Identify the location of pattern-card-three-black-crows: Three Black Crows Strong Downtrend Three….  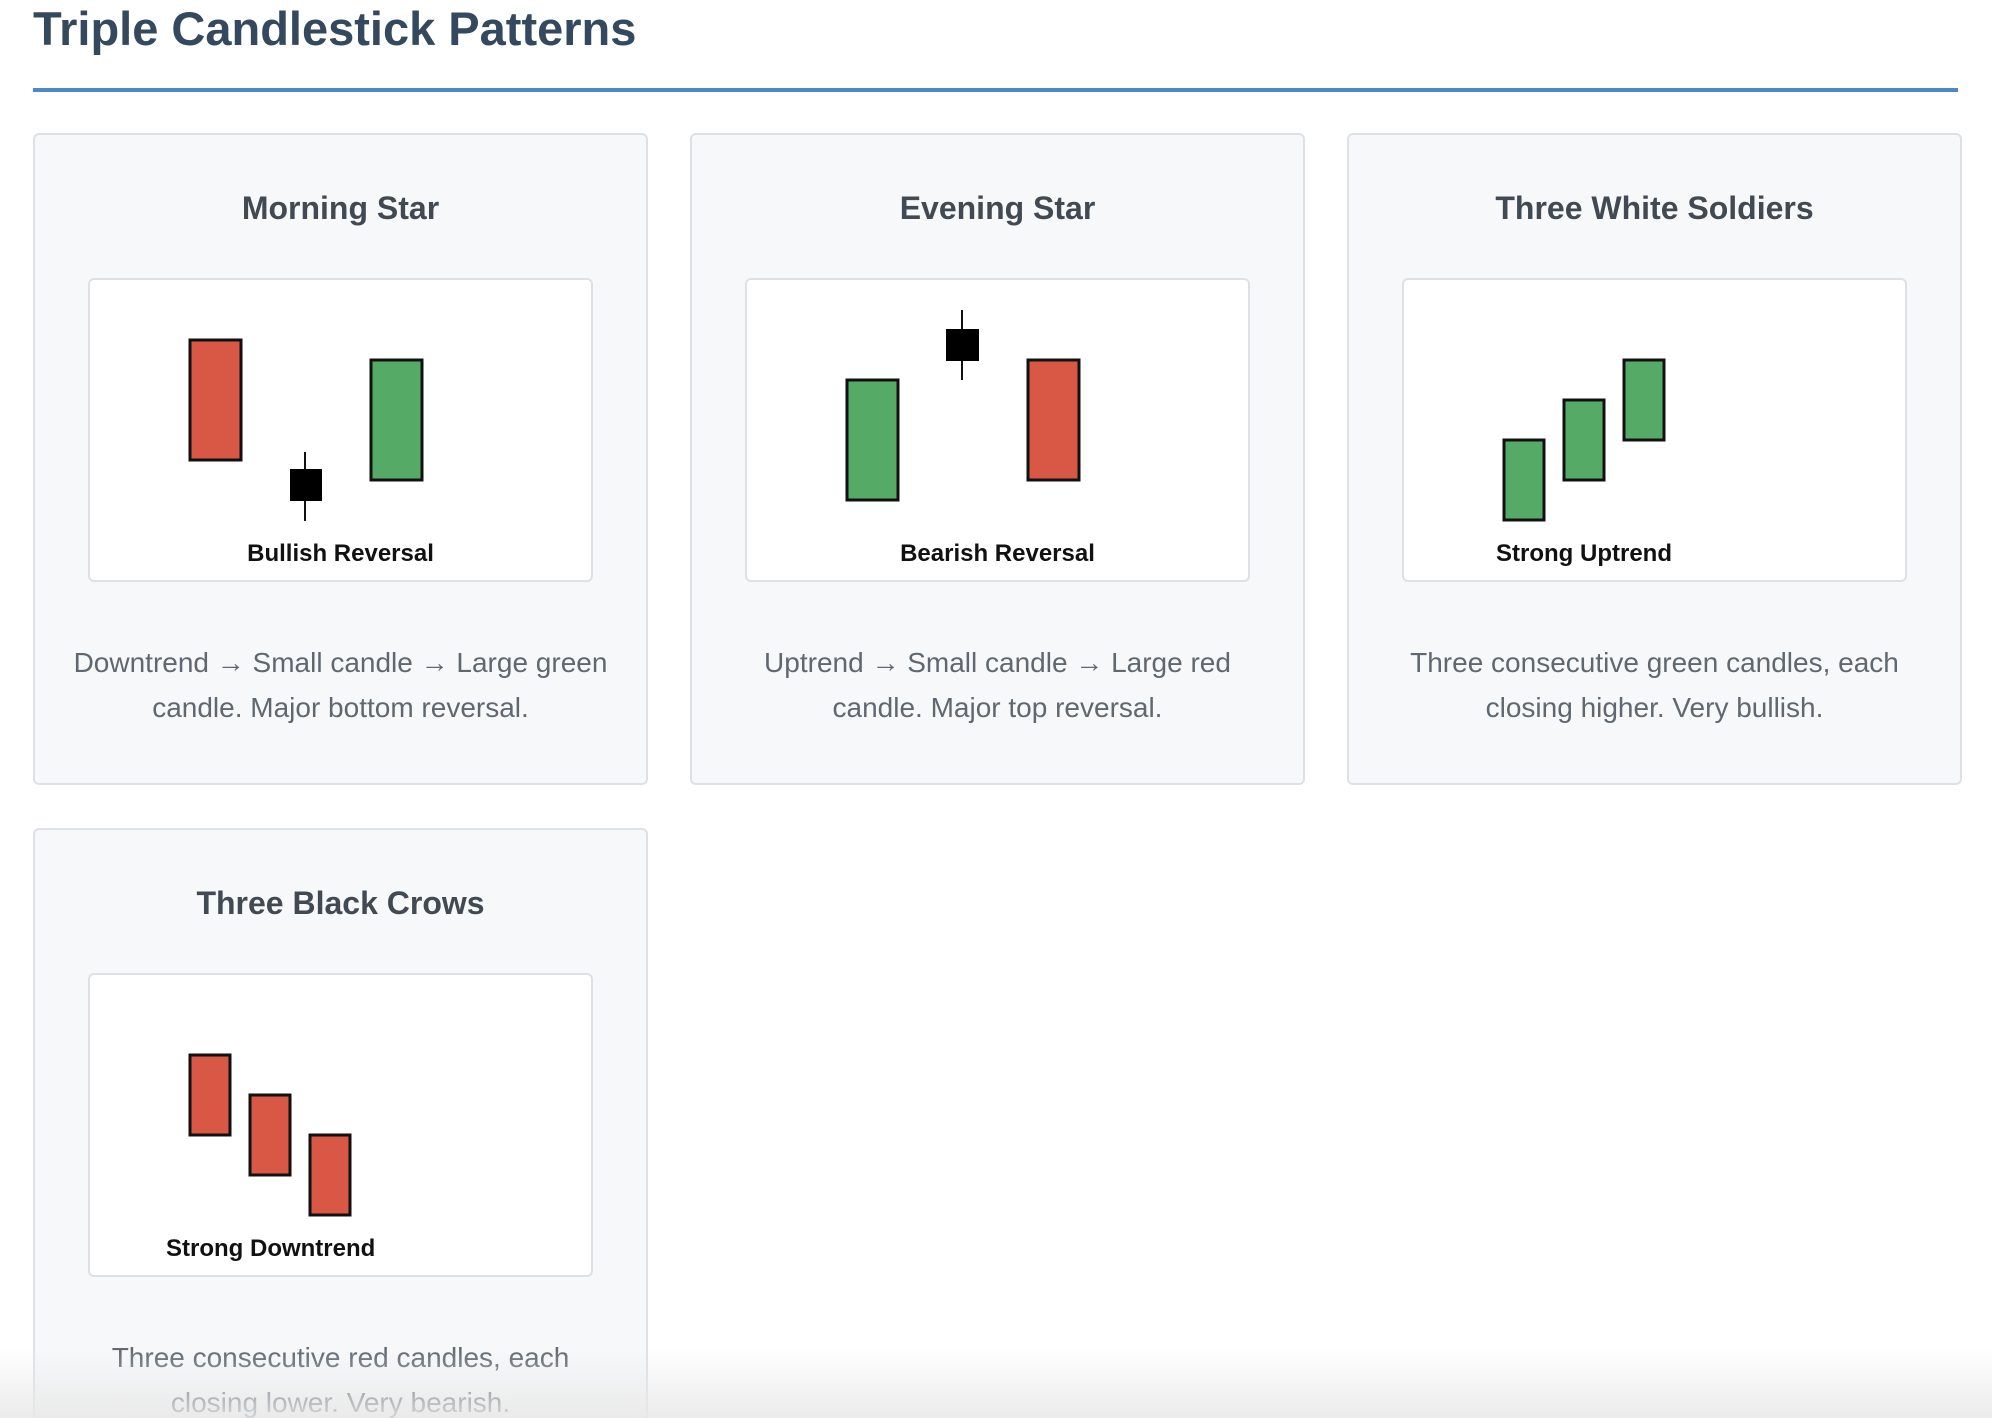
(340, 1123).